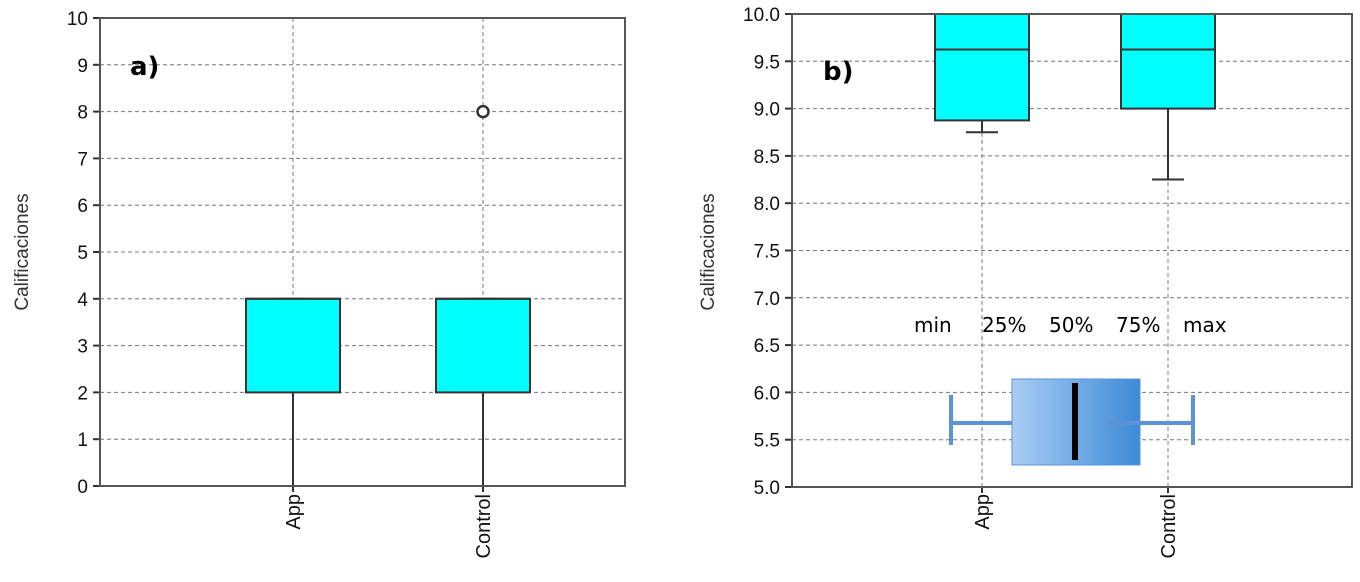  I want to click on y-tick-label: 5.5, so click(767, 441).